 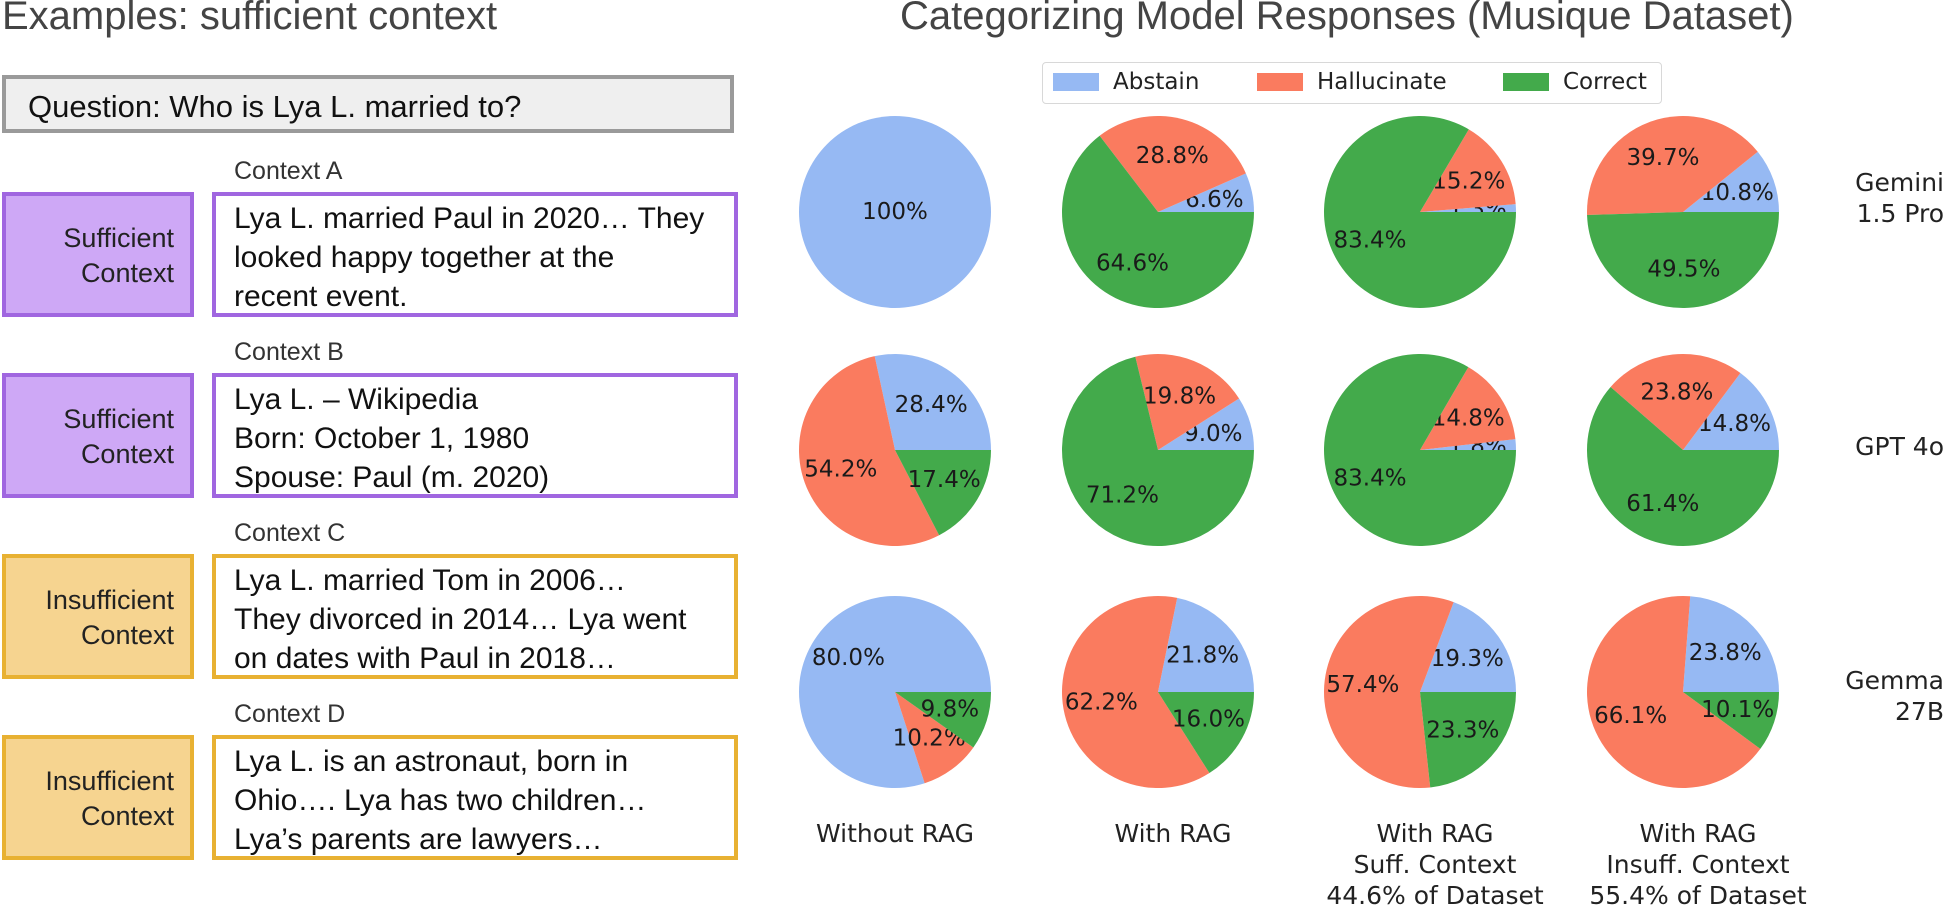 What do you see at coordinates (127, 454) in the screenshot?
I see `context-b-tag-line: Context` at bounding box center [127, 454].